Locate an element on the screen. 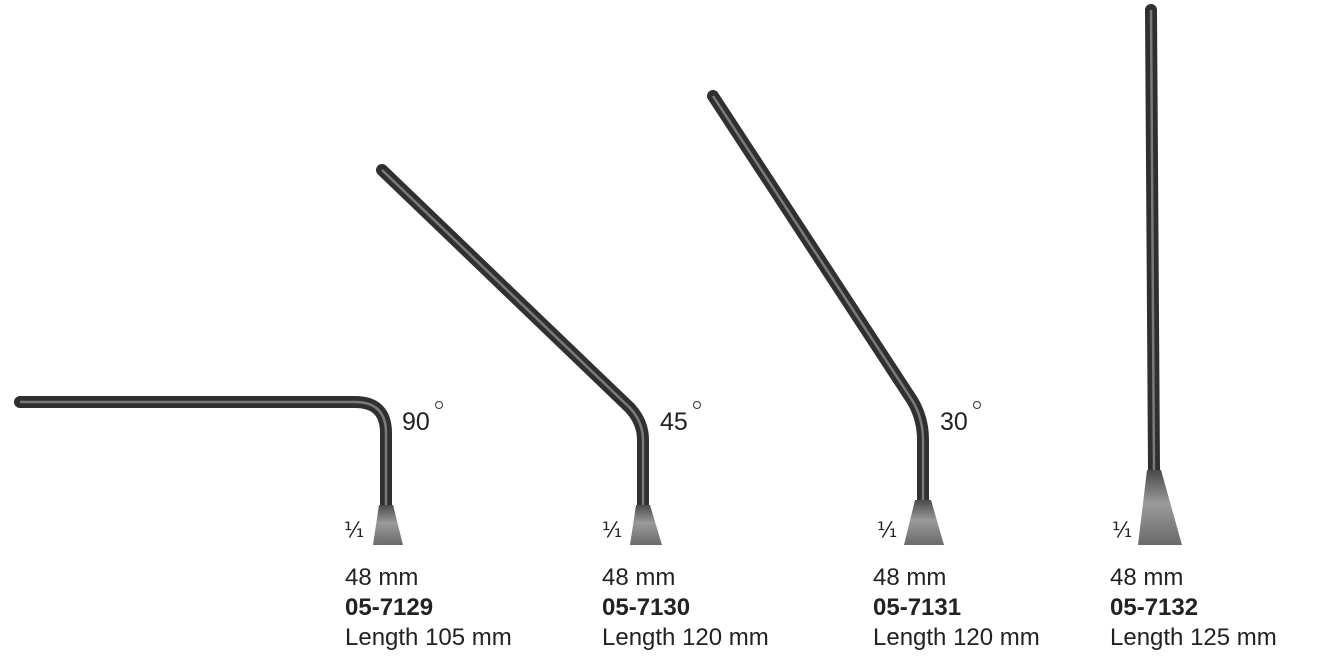 This screenshot has height=666, width=1338. instrument-info-05-7132: 48 mm 05-7132 Length 125 mm is located at coordinates (1193, 608).